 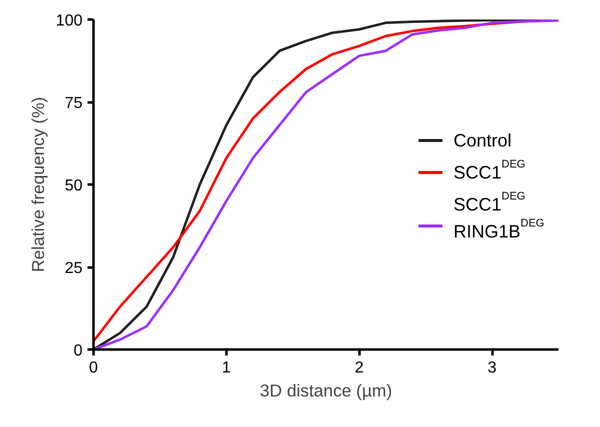 I want to click on y-tick-label: 75, so click(x=73, y=103).